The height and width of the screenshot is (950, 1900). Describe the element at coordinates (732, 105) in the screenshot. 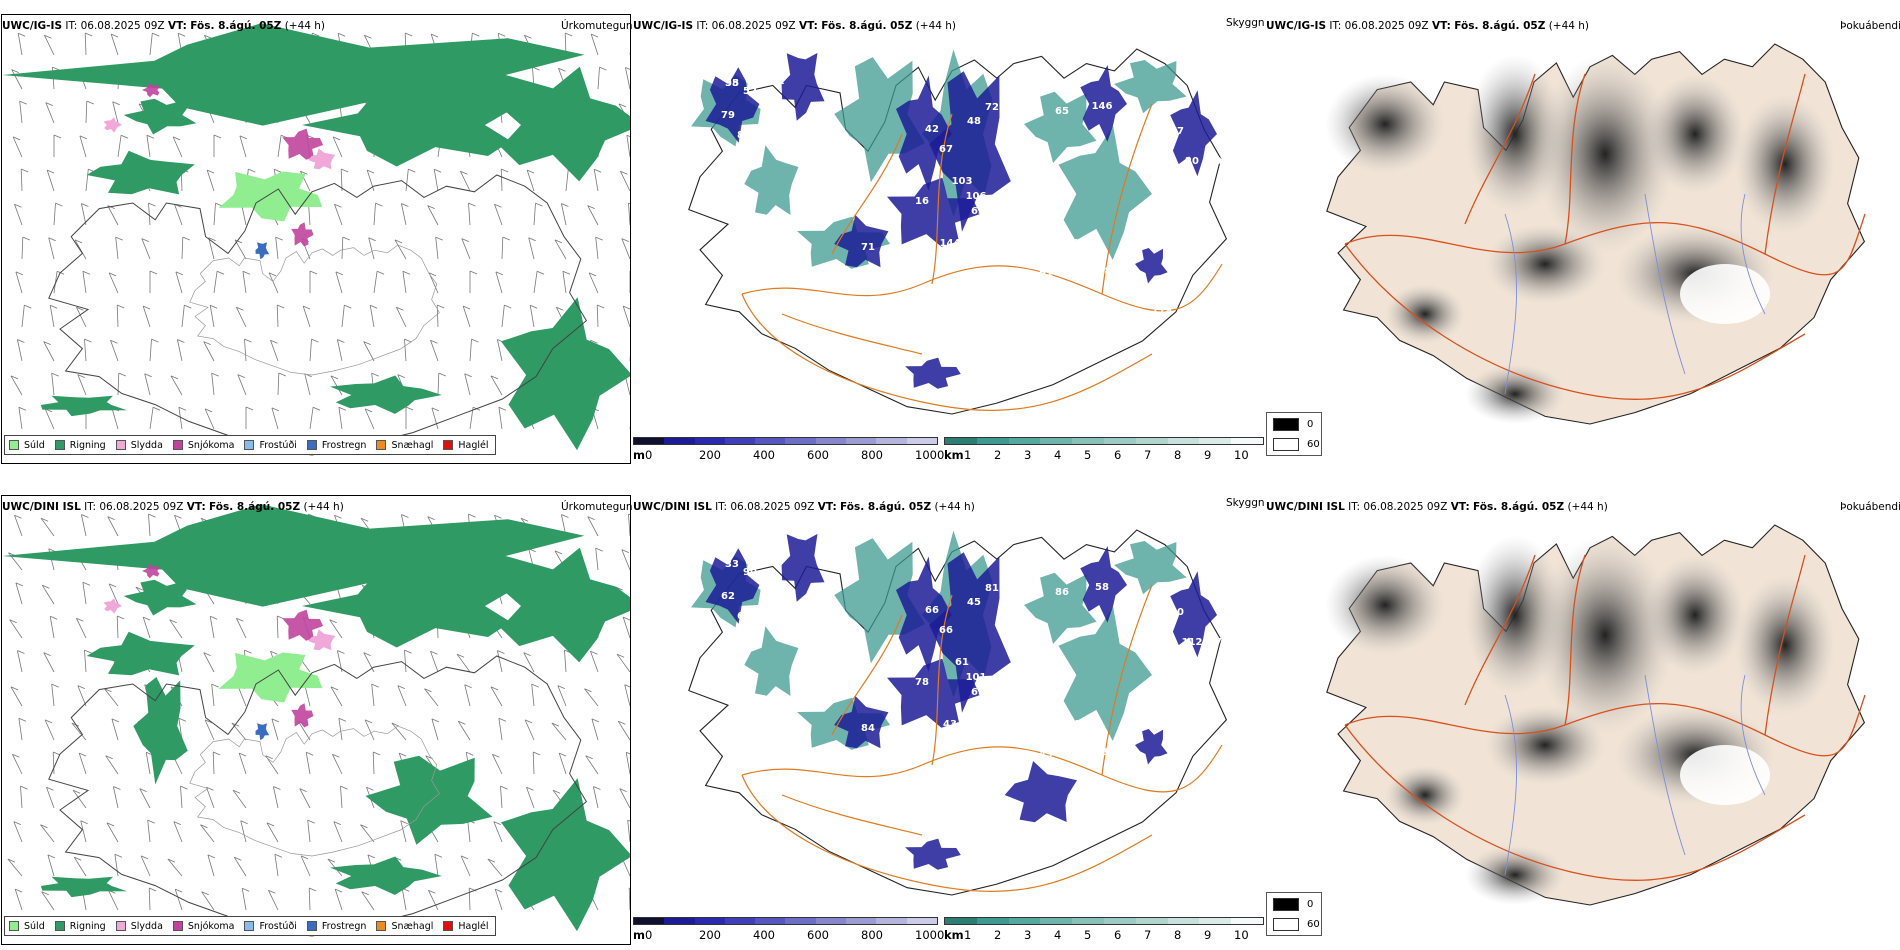

I see `low-cloud-area` at that location.